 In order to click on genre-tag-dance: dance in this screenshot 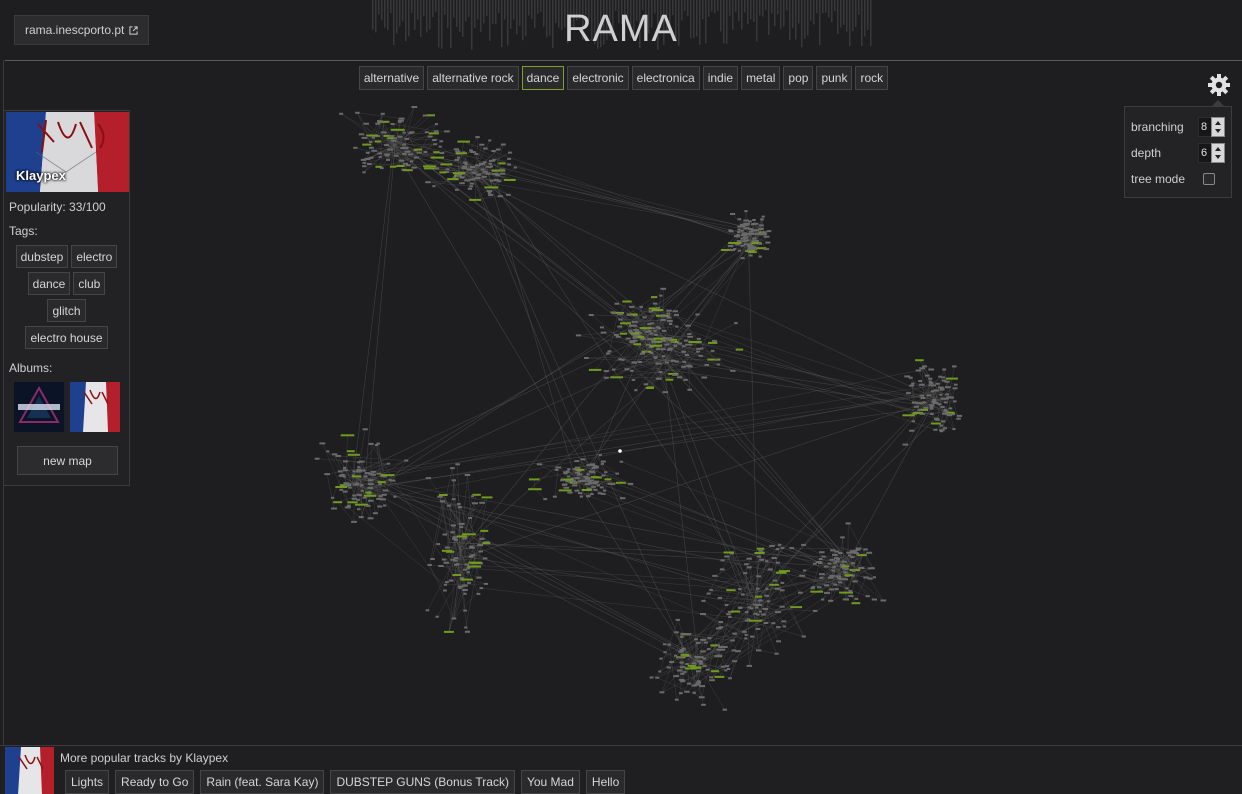, I will do `click(543, 78)`.